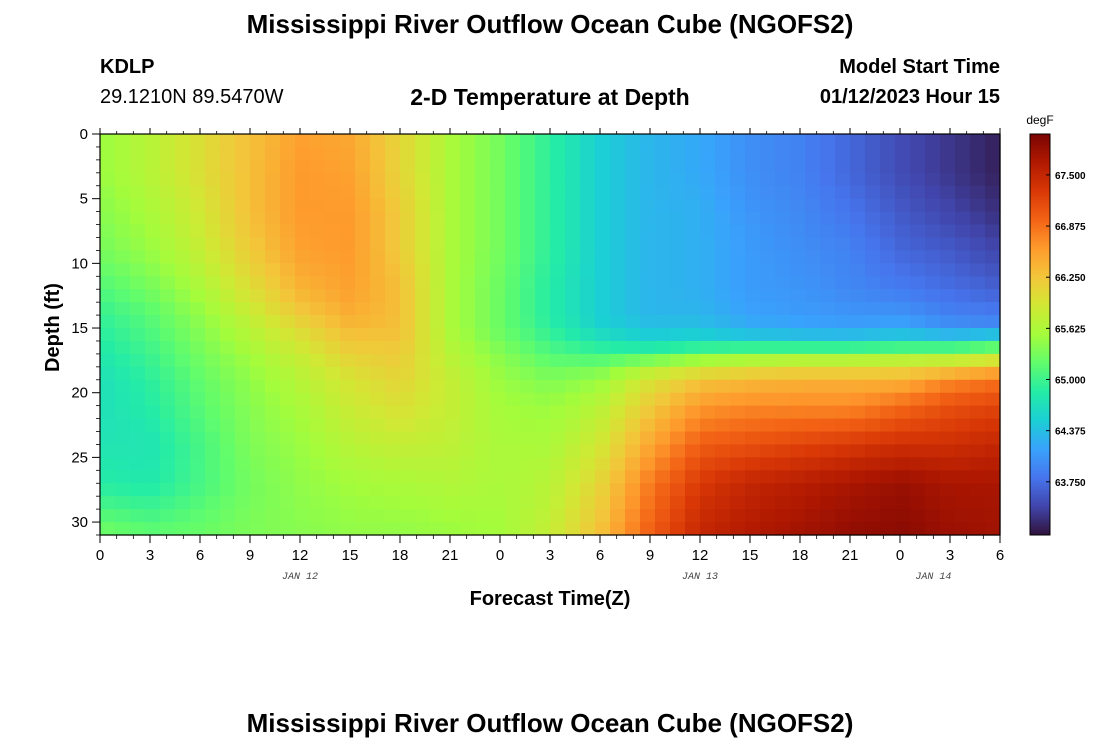 This screenshot has width=1100, height=750. I want to click on model-start-label: Model Start Time, so click(919, 67).